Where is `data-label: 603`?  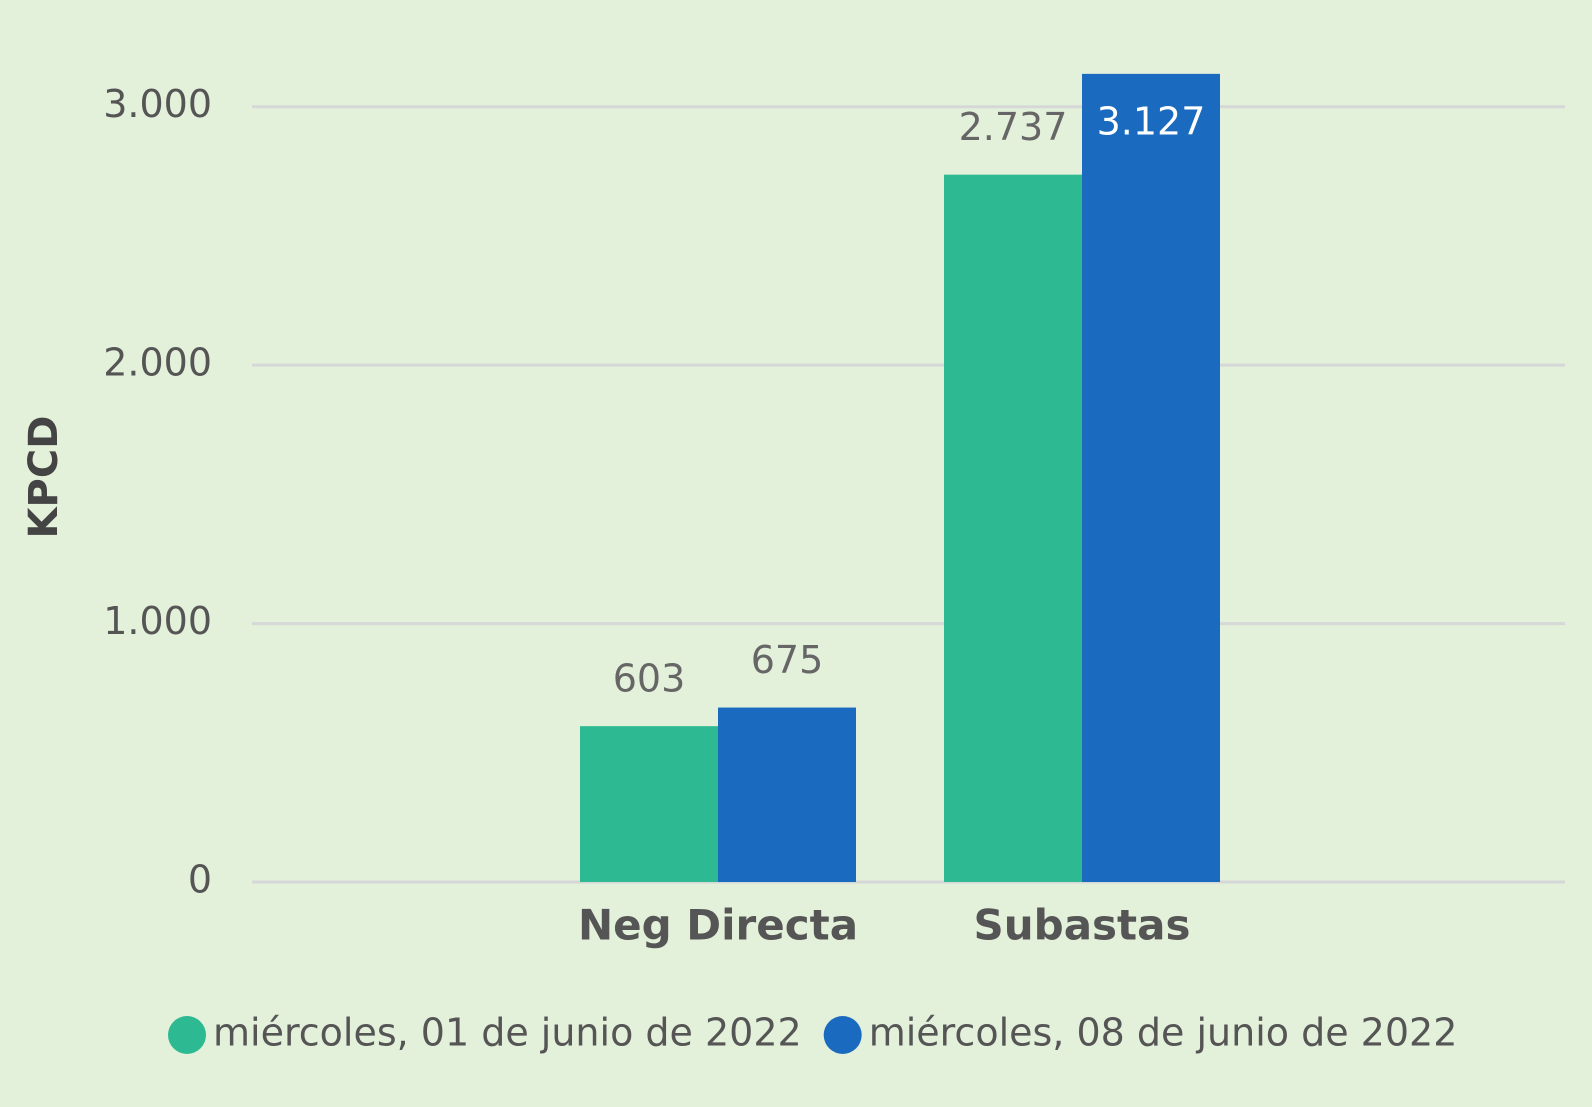
data-label: 603 is located at coordinates (649, 679).